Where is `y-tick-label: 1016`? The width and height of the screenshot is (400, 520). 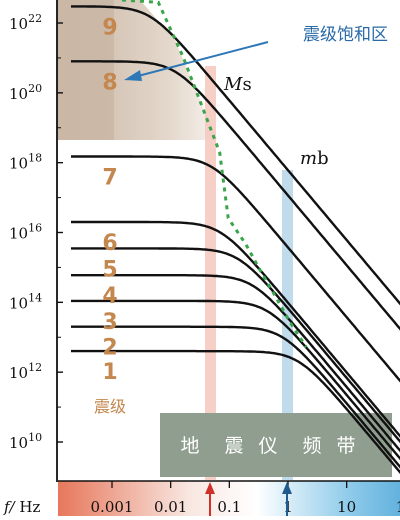 y-tick-label: 1016 is located at coordinates (25, 232).